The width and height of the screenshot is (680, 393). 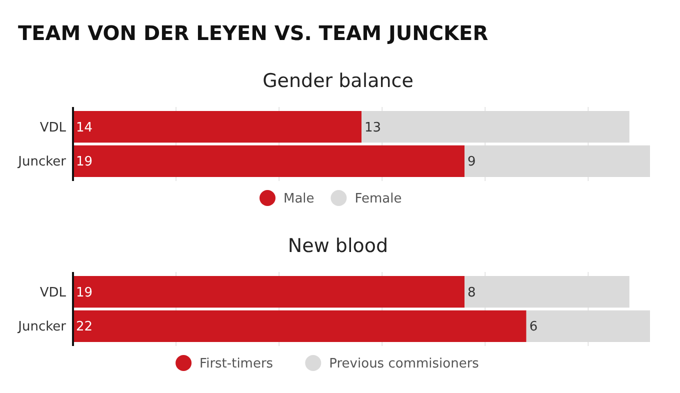 I want to click on legend-label: Male, so click(x=299, y=199).